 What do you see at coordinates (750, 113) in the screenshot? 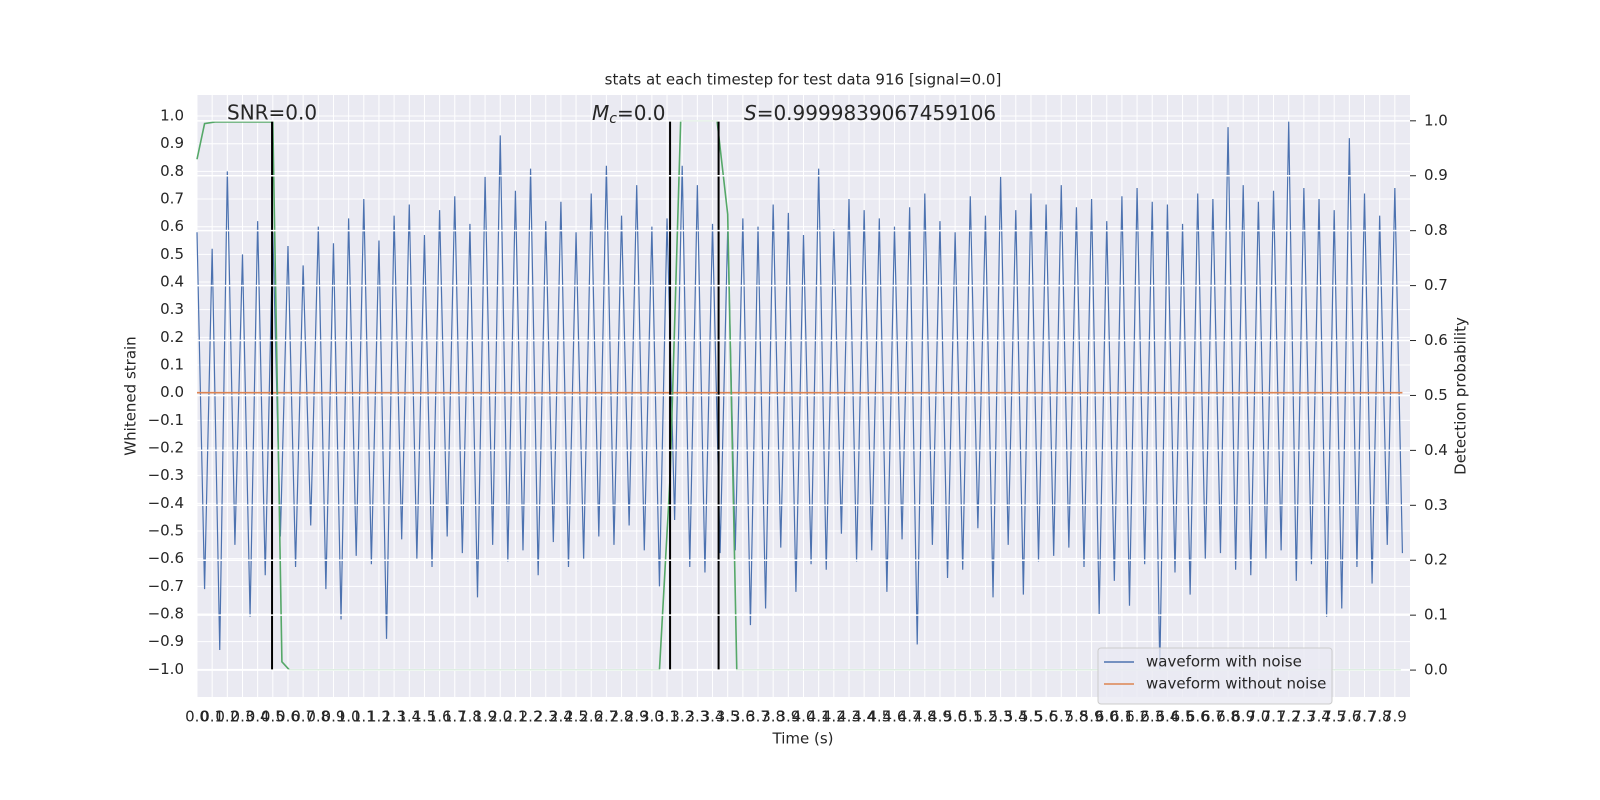
I see `s-symbol: S` at bounding box center [750, 113].